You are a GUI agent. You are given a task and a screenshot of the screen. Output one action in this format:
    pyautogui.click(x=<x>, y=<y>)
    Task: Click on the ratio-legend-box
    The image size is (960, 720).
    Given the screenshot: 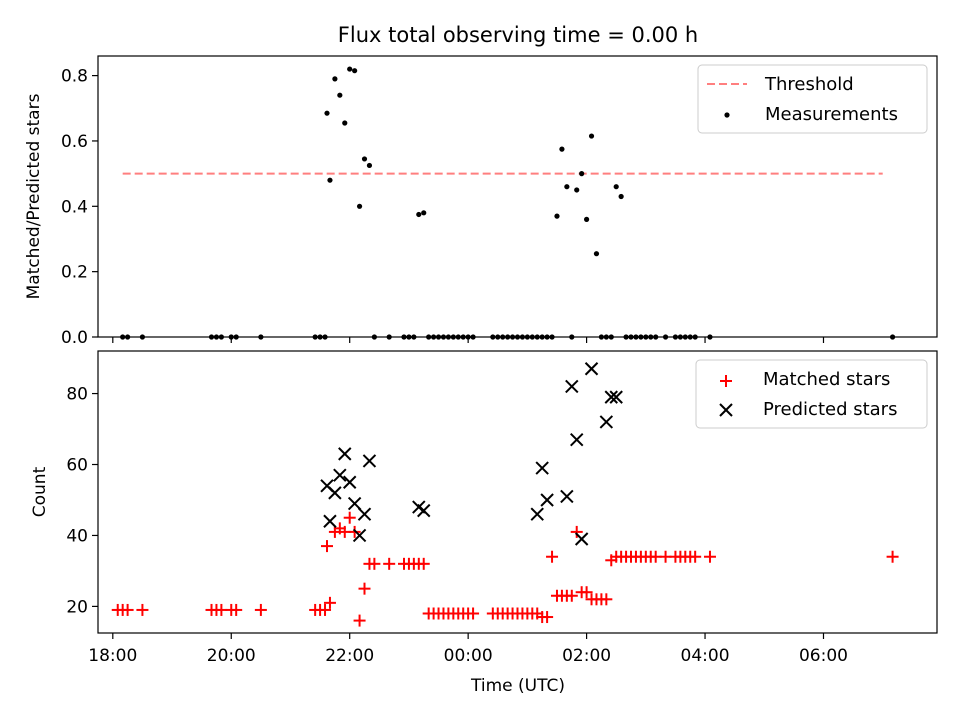 What is the action you would take?
    pyautogui.click(x=812, y=99)
    